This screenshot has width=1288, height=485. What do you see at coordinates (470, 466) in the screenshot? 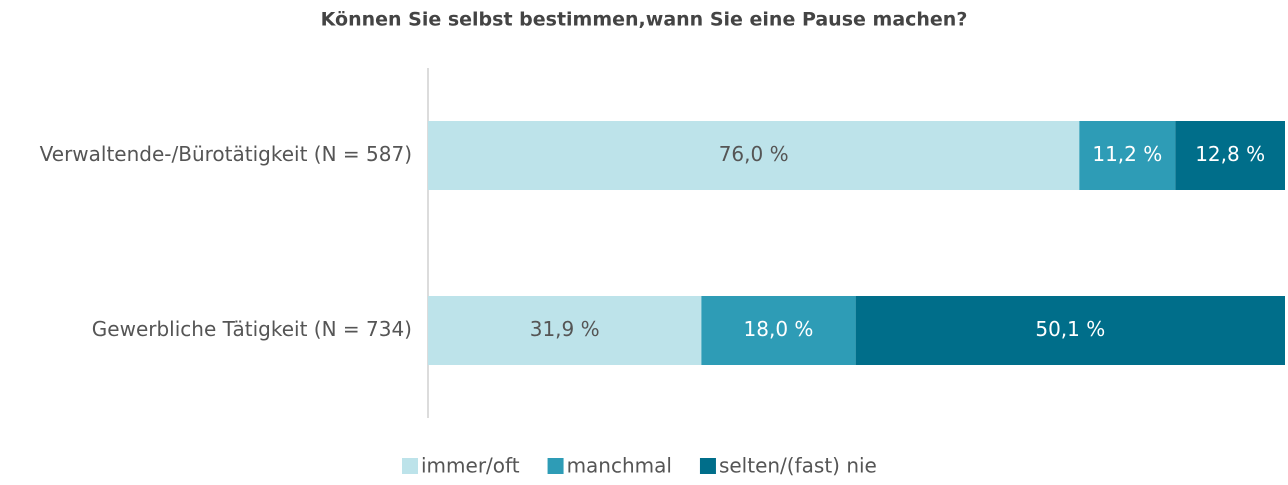
I see `legend-label: immer/oft` at bounding box center [470, 466].